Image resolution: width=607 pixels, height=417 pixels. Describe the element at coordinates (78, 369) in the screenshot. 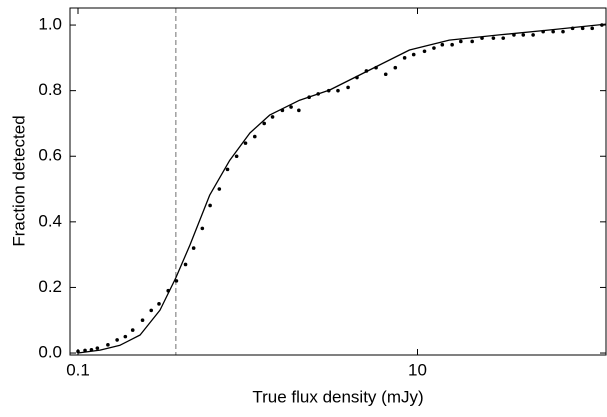

I see `x-tick-label: 0.1` at that location.